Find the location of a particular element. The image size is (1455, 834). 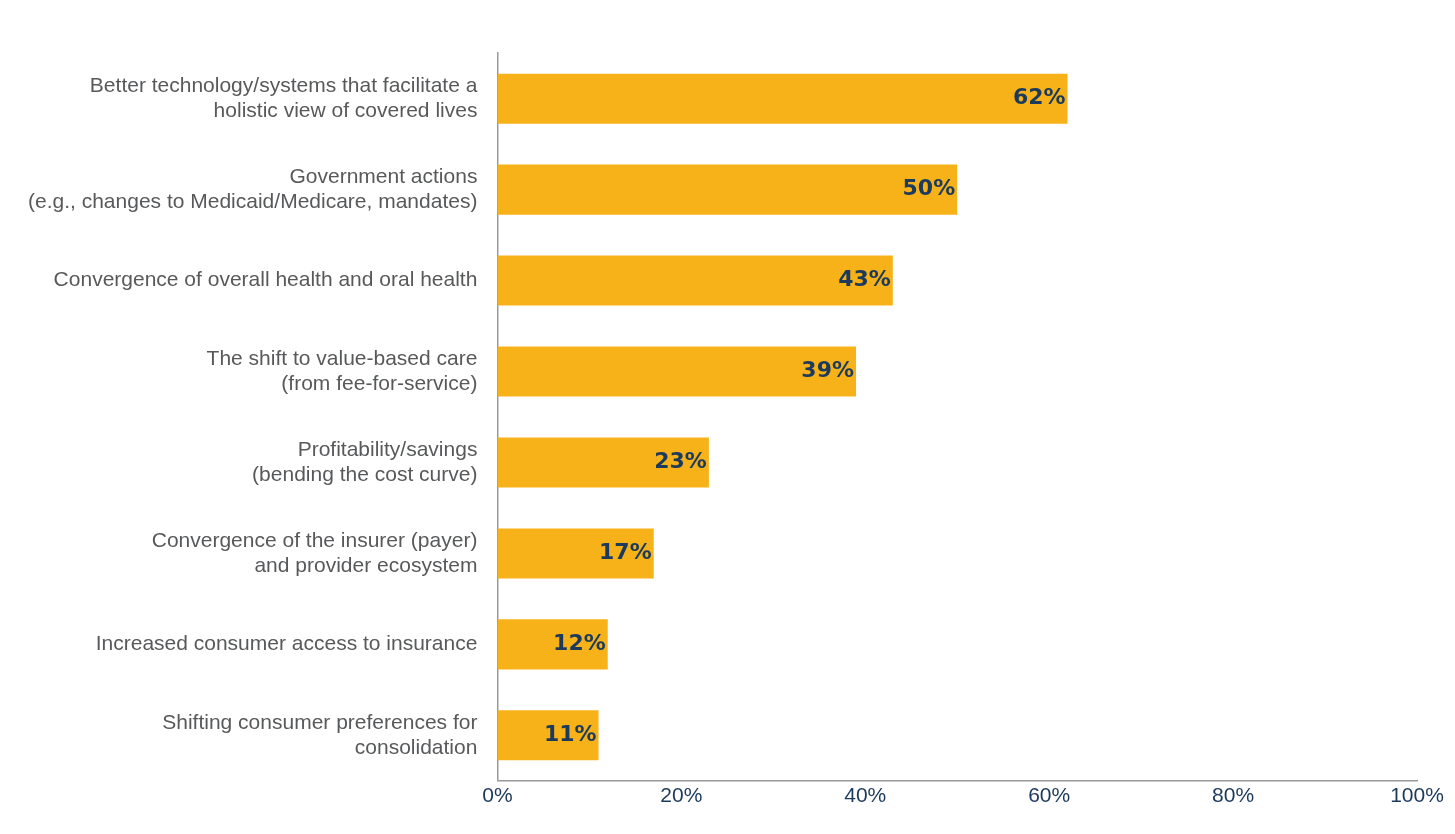

data-label: 62% is located at coordinates (1039, 97).